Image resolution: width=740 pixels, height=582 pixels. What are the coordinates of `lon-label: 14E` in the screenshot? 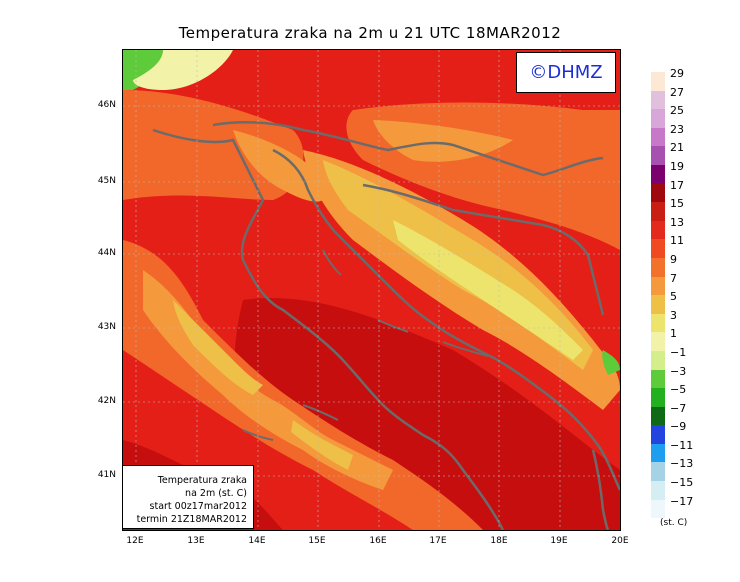 It's located at (257, 541).